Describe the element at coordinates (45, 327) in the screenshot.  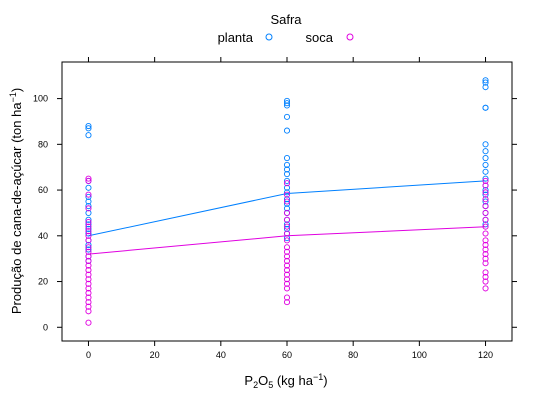
I see `y-tick-label: 0` at that location.